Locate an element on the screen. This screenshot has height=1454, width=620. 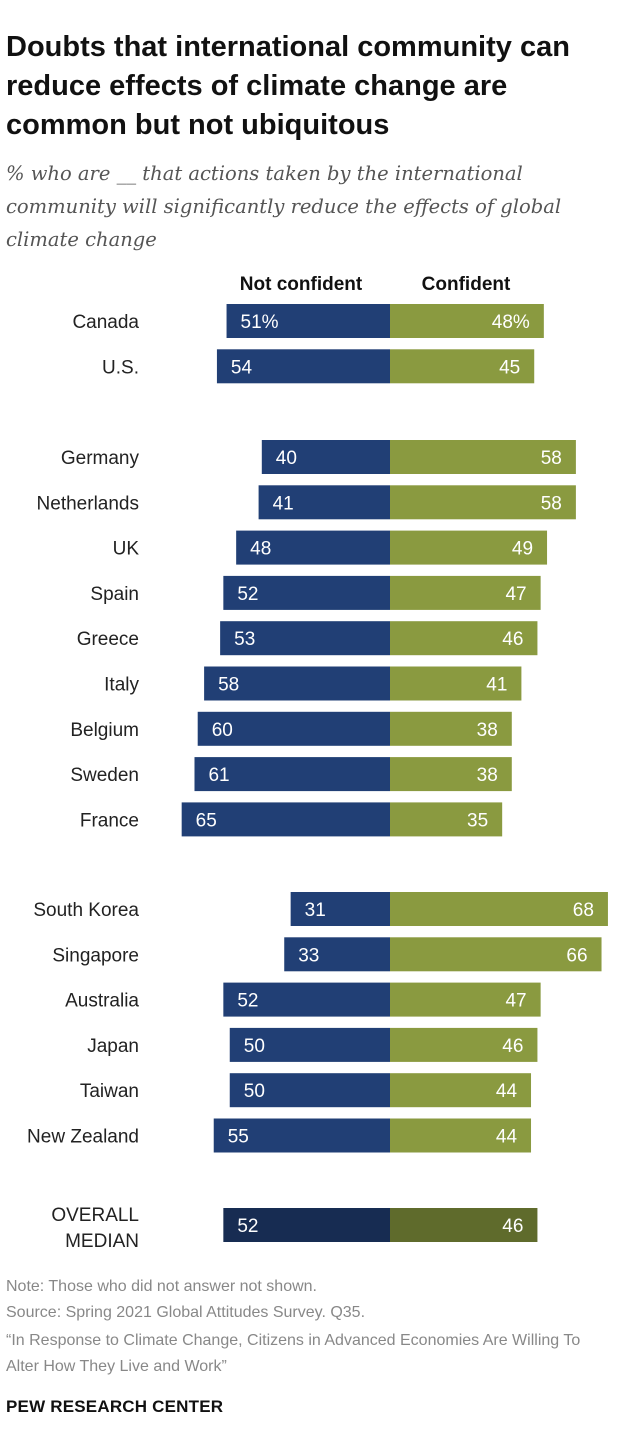
row-label: Spain is located at coordinates (114, 594).